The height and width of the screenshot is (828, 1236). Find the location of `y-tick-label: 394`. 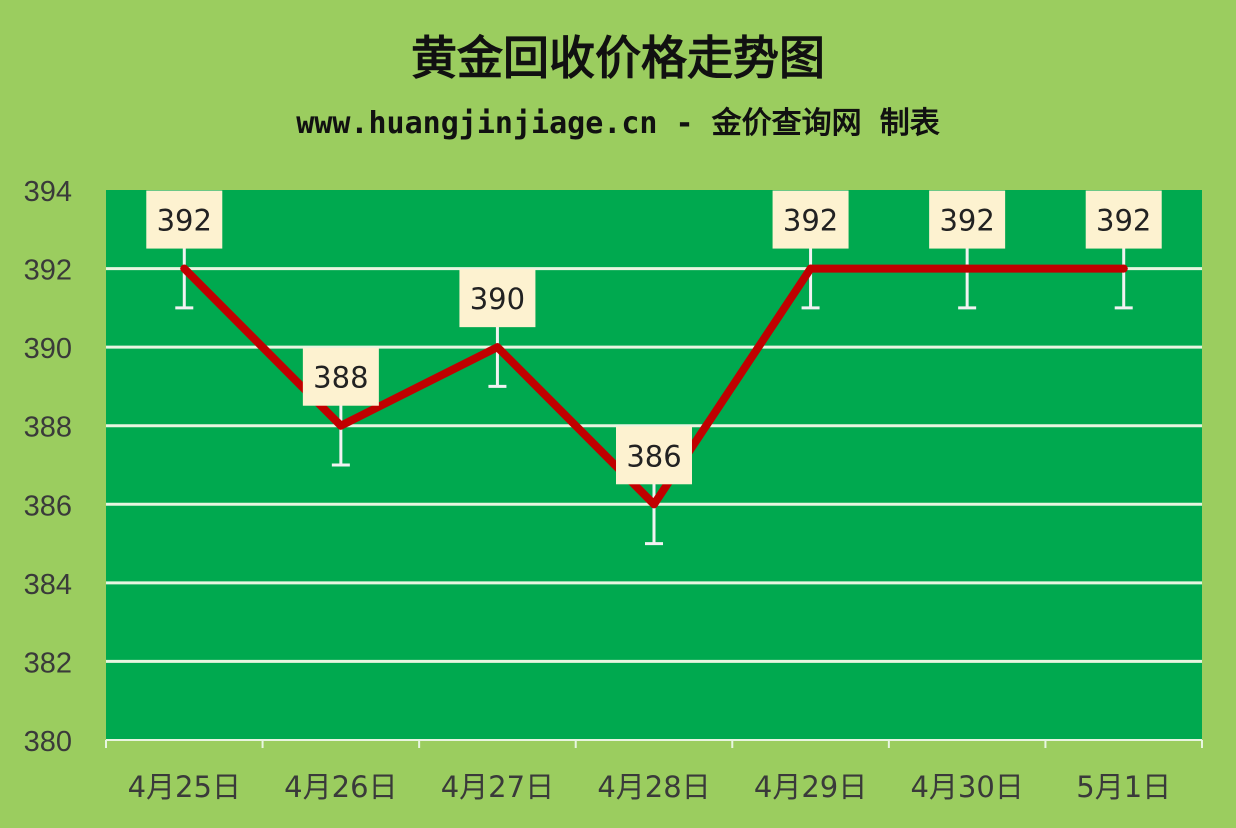

y-tick-label: 394 is located at coordinates (48, 192).